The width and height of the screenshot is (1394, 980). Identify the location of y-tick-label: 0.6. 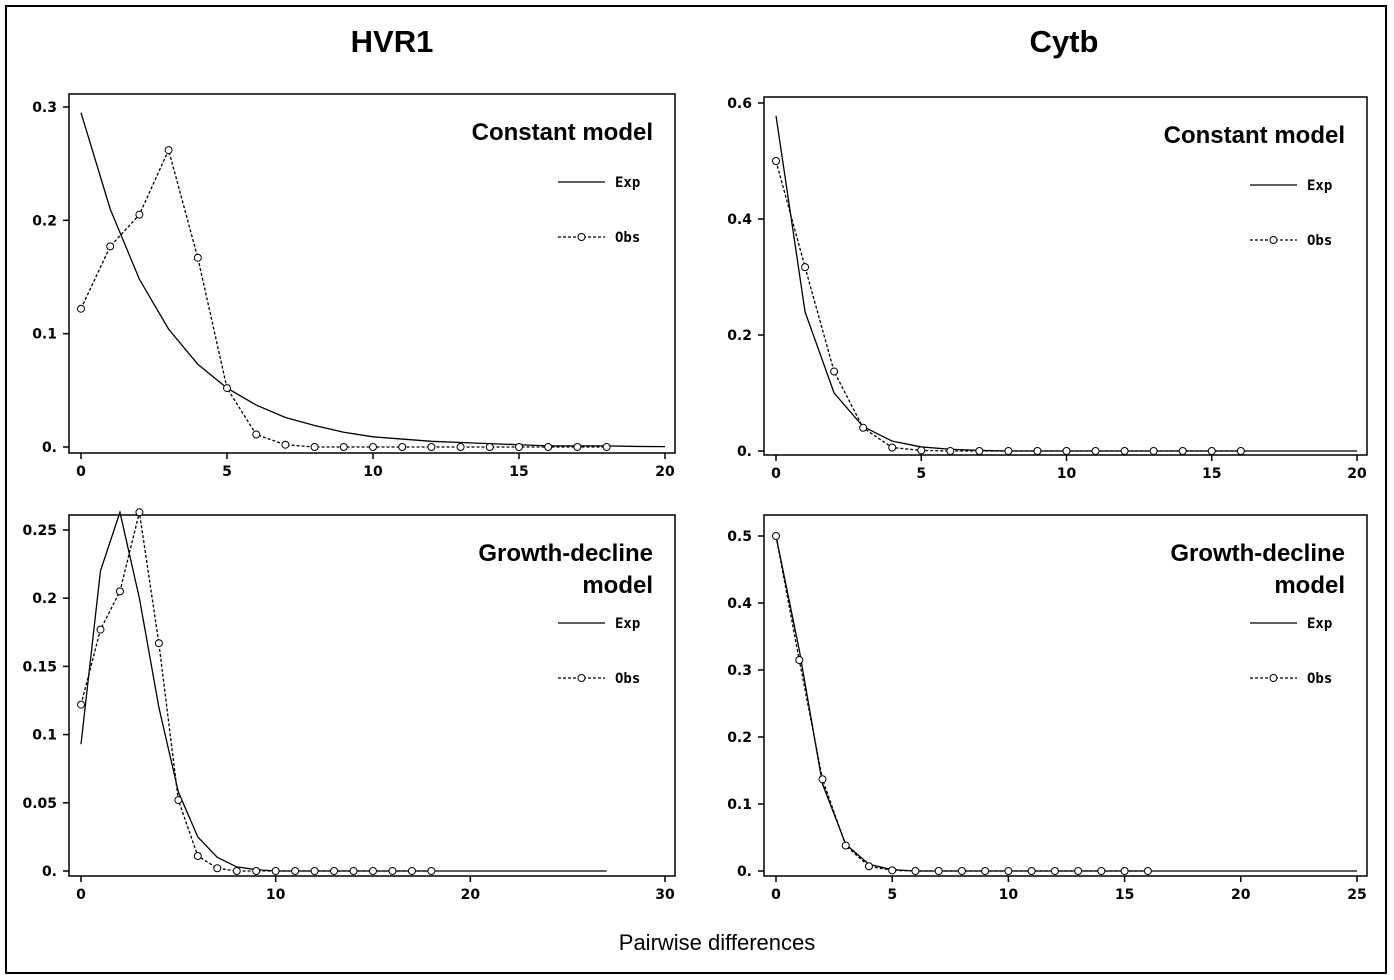
(739, 104).